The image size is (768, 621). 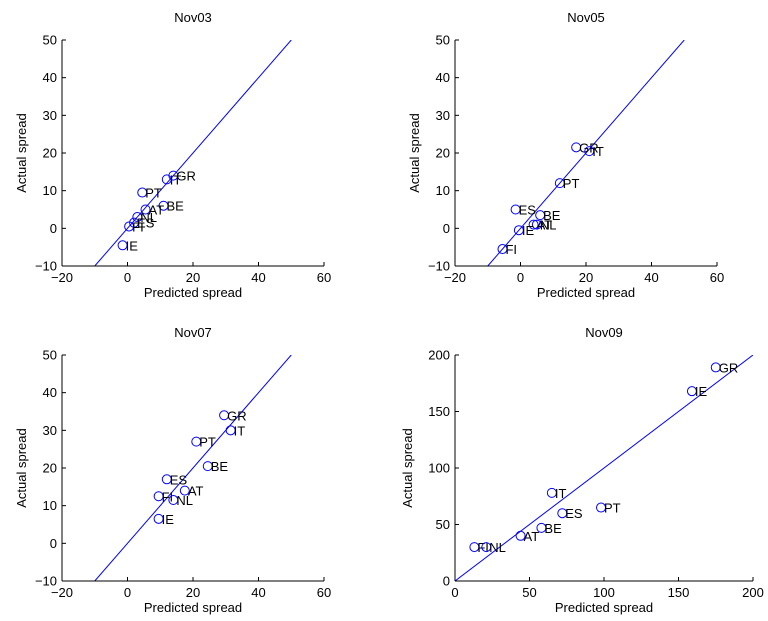 I want to click on x-tick-label: 200, so click(x=753, y=592).